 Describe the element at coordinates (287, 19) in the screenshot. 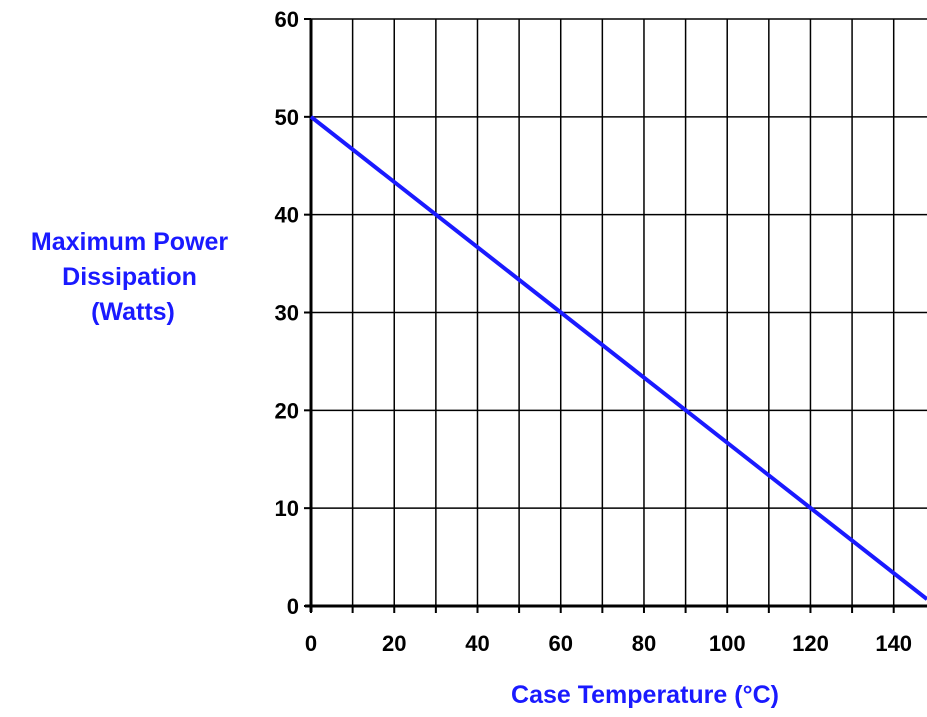

I see `y-tick-label: 60` at that location.